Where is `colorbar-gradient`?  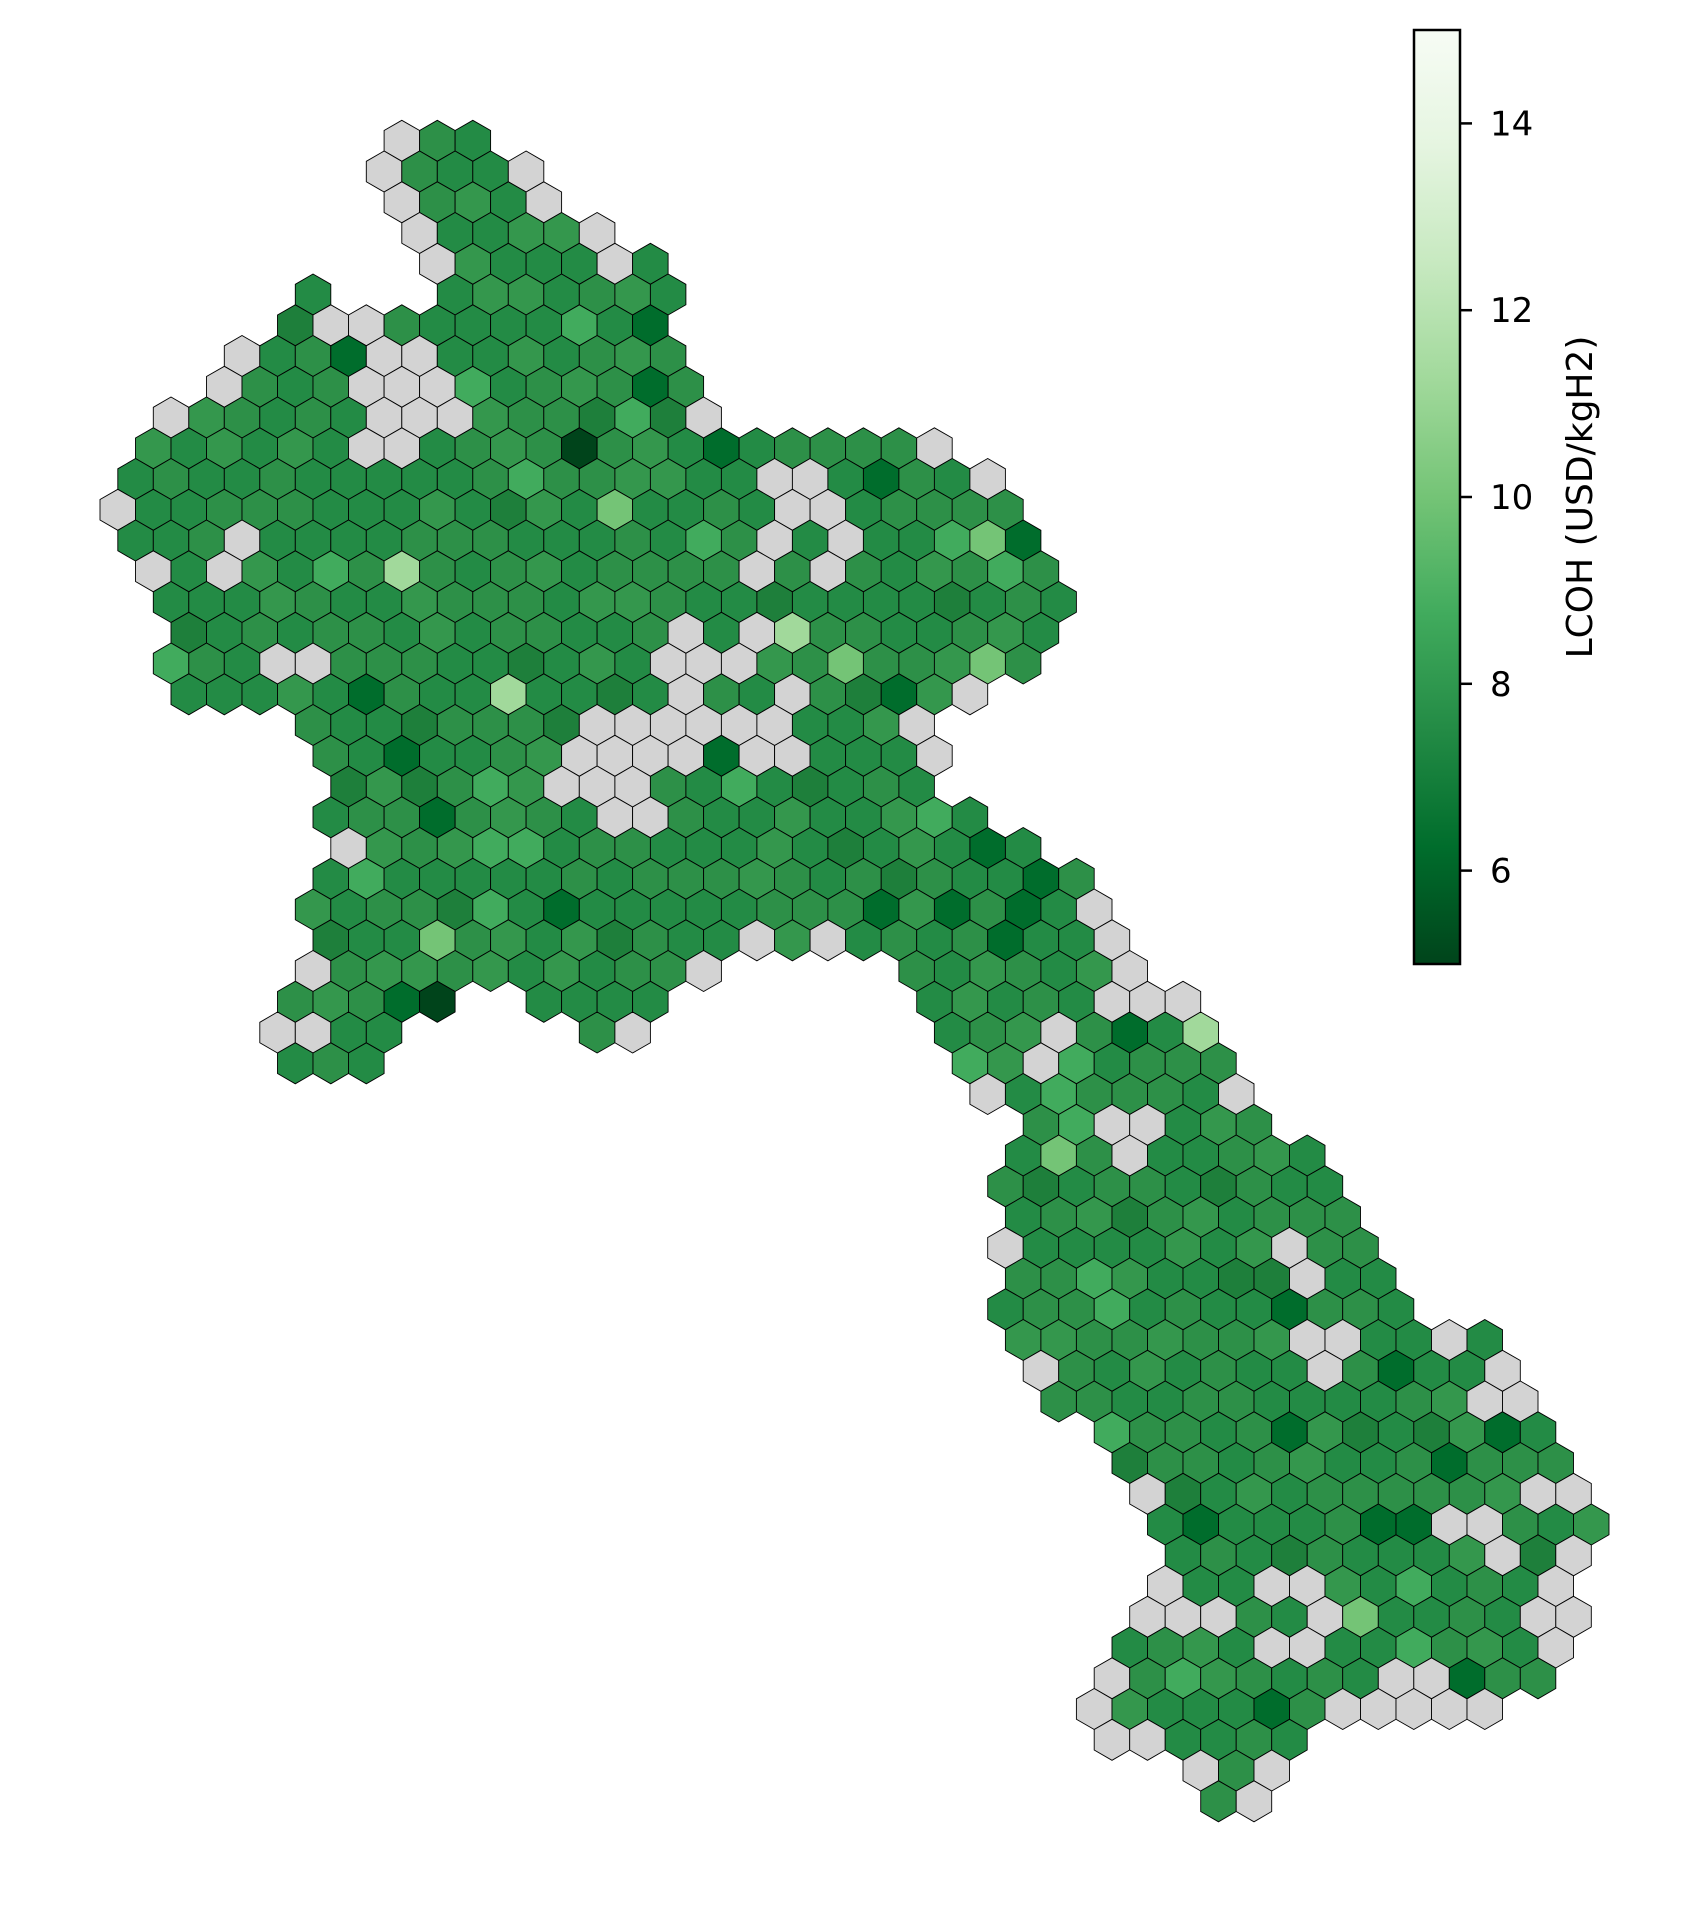
colorbar-gradient is located at coordinates (1437, 497).